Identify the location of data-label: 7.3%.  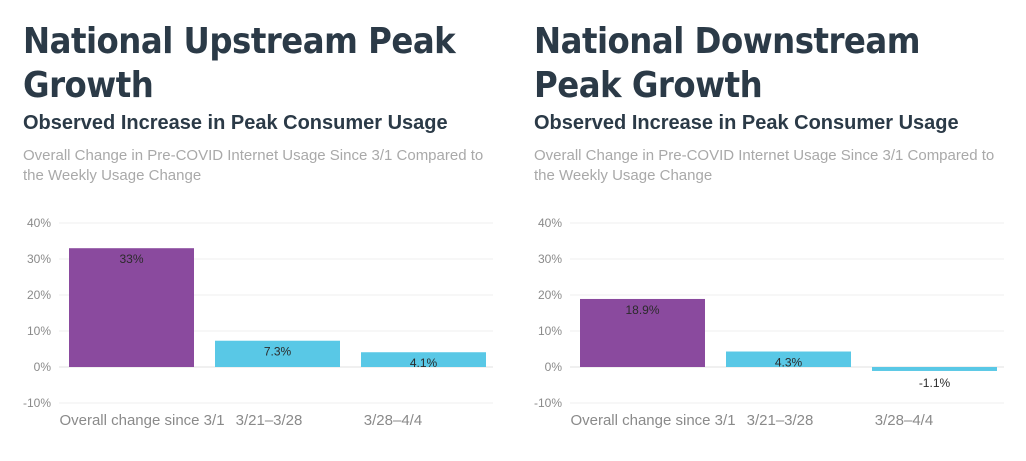
(278, 352).